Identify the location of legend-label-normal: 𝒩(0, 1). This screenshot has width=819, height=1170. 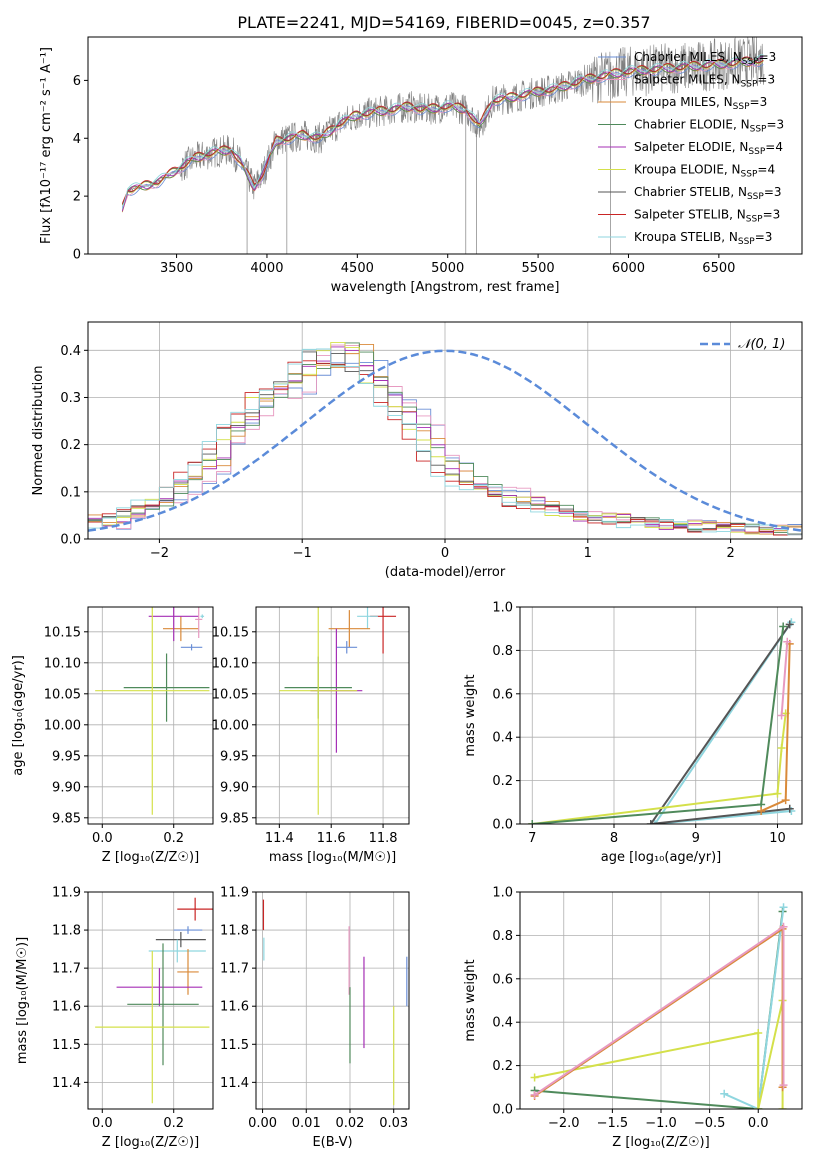
(761, 344).